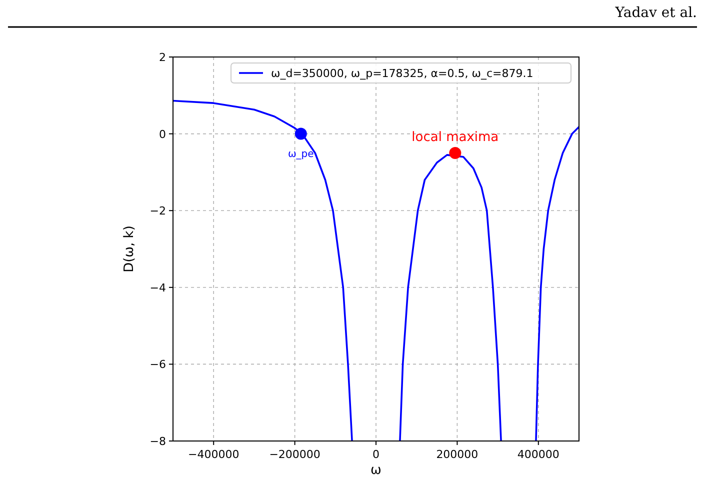 Image resolution: width=705 pixels, height=479 pixels. Describe the element at coordinates (158, 365) in the screenshot. I see `y-tick-label: −6` at that location.